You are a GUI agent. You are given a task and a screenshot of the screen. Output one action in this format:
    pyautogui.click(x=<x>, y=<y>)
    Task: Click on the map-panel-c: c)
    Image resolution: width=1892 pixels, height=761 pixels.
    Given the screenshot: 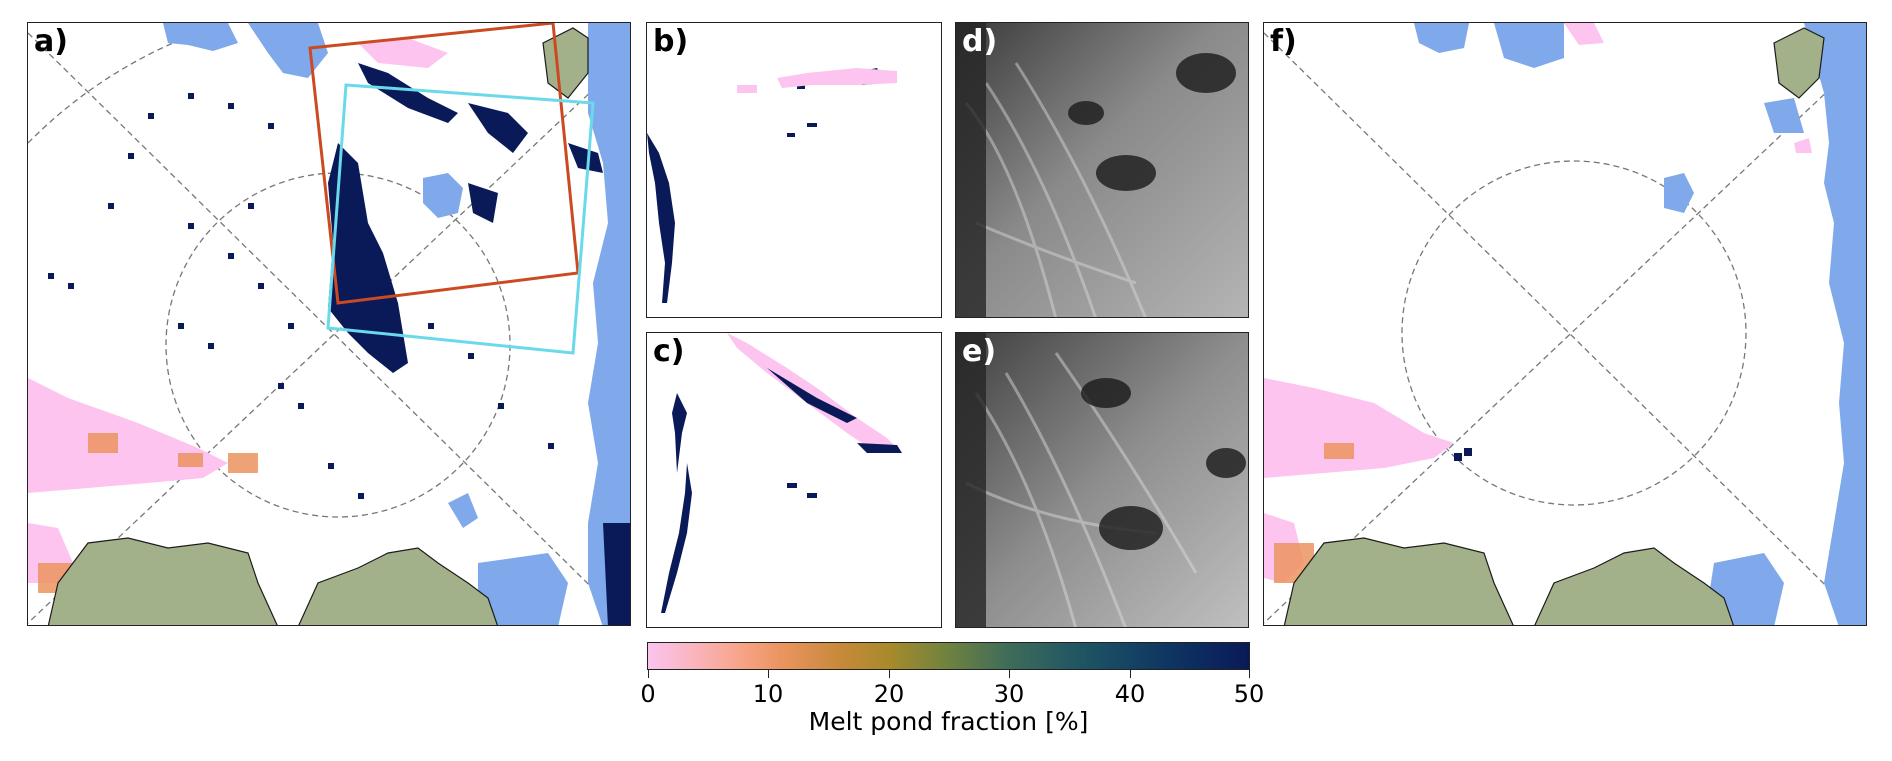 What is the action you would take?
    pyautogui.click(x=794, y=480)
    